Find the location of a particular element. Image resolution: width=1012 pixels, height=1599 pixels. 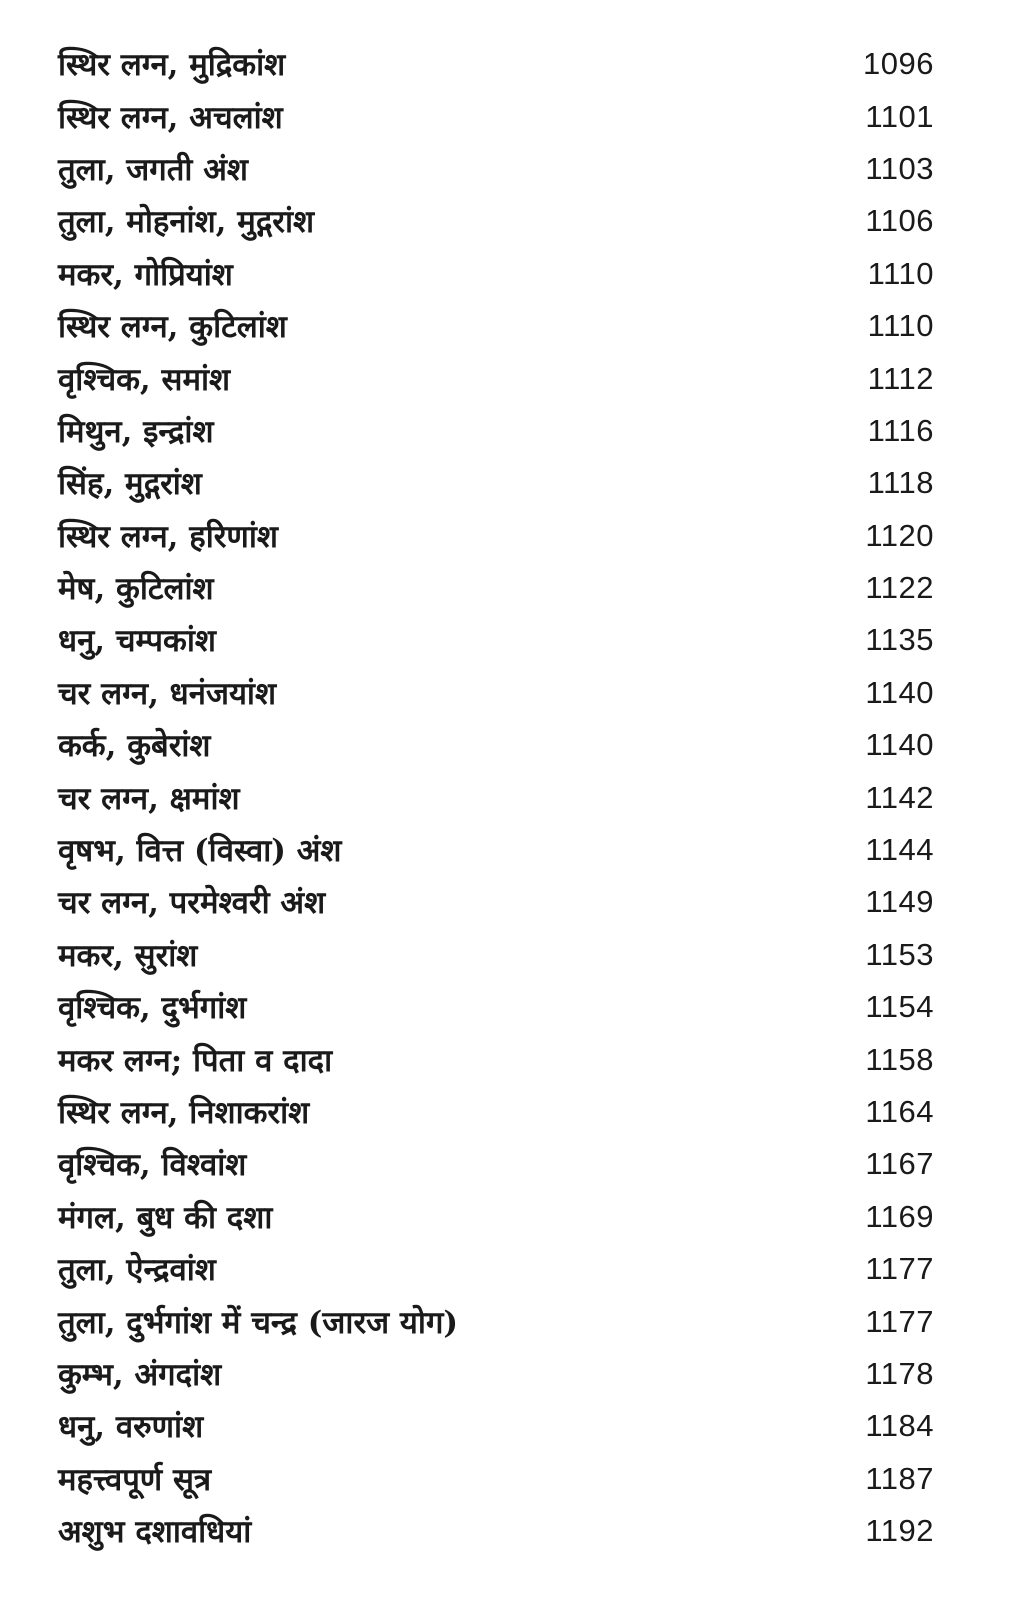

entry-page-number: 1120 is located at coordinates (899, 535).